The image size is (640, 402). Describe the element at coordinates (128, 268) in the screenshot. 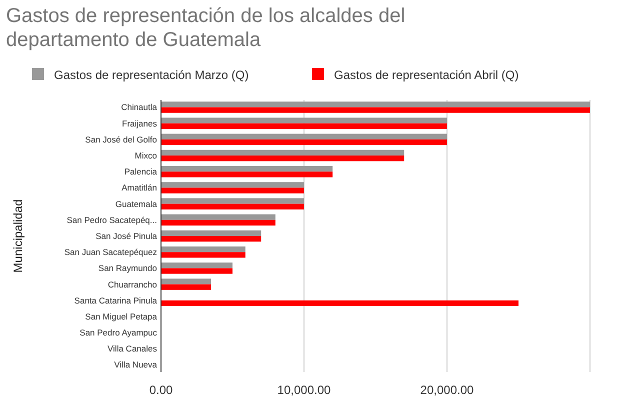

I see `y-tick-label: San Raymundo` at that location.